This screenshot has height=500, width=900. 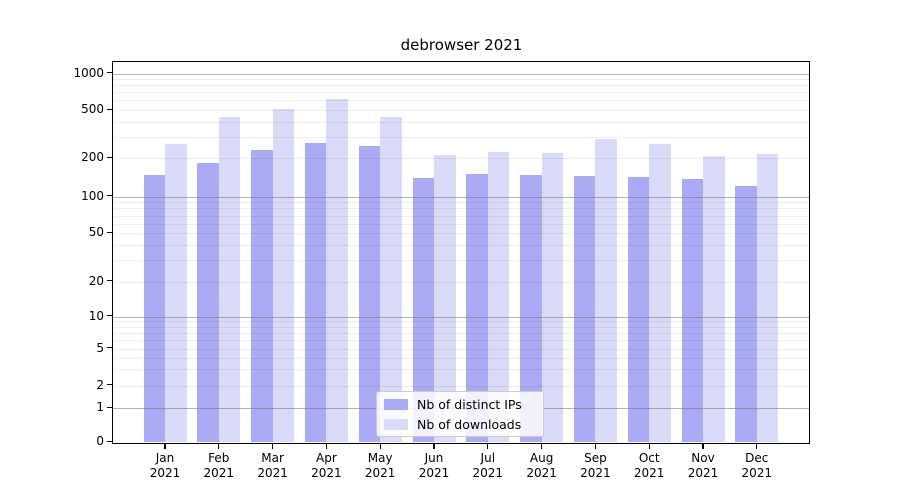 I want to click on x-tick-mark-dec, so click(x=757, y=446).